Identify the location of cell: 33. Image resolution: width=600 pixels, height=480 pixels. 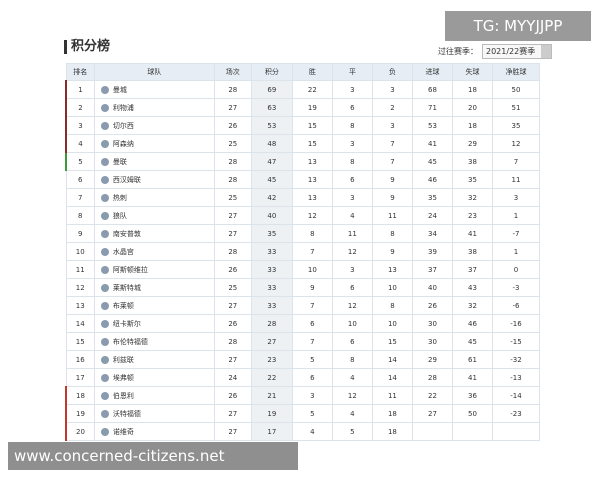
(271, 251).